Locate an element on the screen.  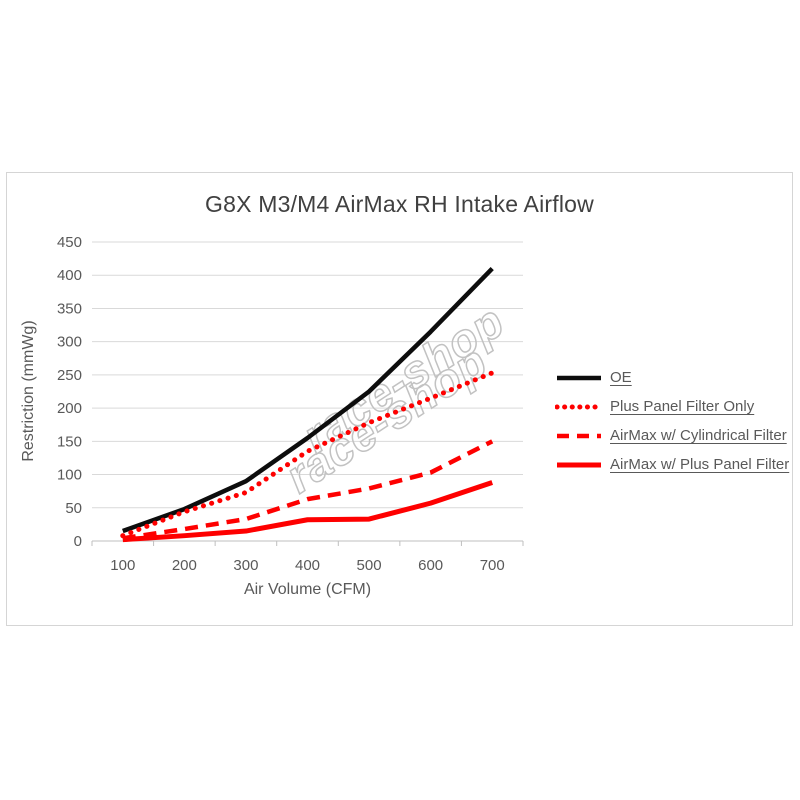
legend-item-oe: OE is located at coordinates (672, 377).